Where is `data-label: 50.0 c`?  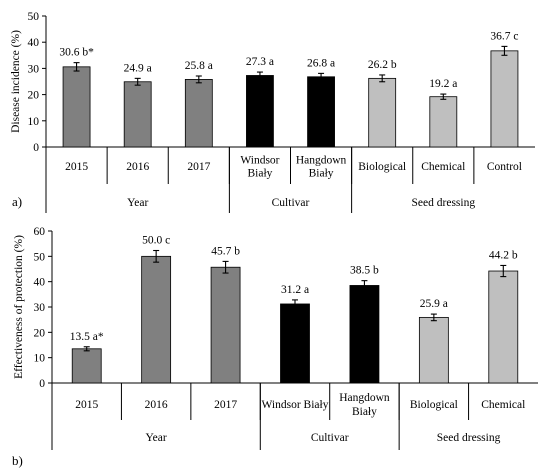 data-label: 50.0 c is located at coordinates (156, 241).